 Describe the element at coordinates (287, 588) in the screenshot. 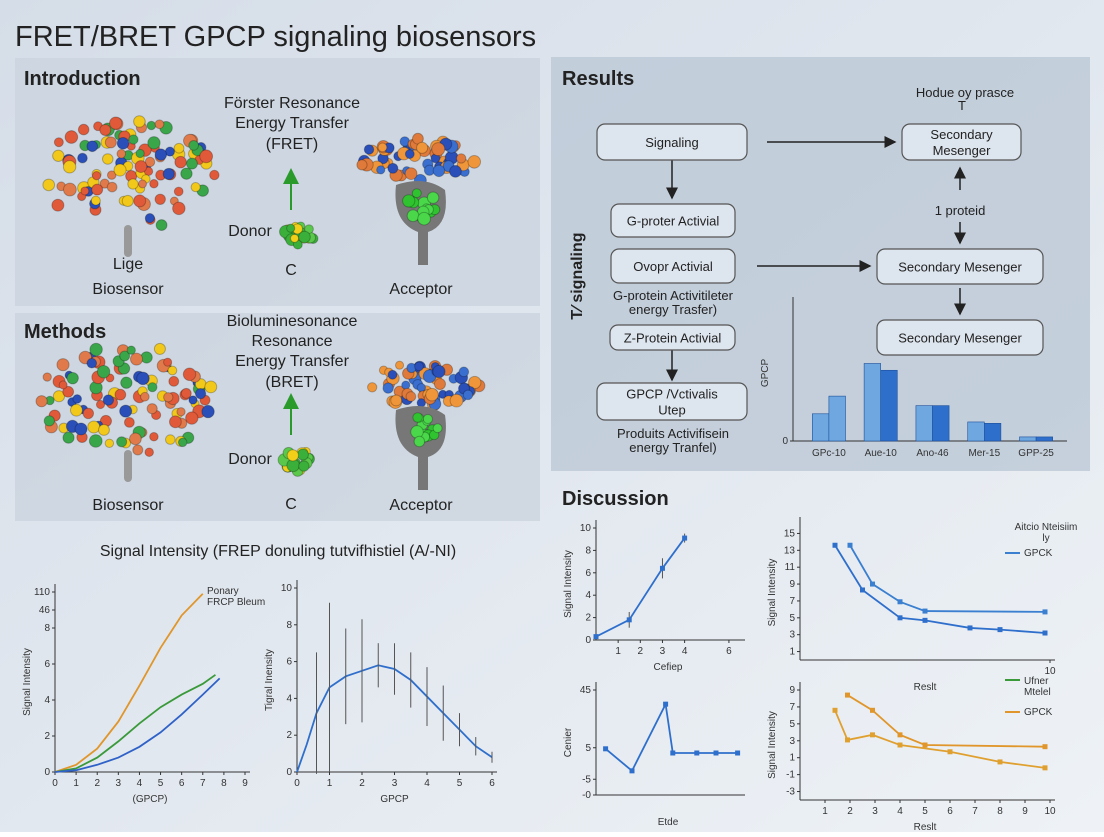

I see `y-tick-label: 10` at that location.